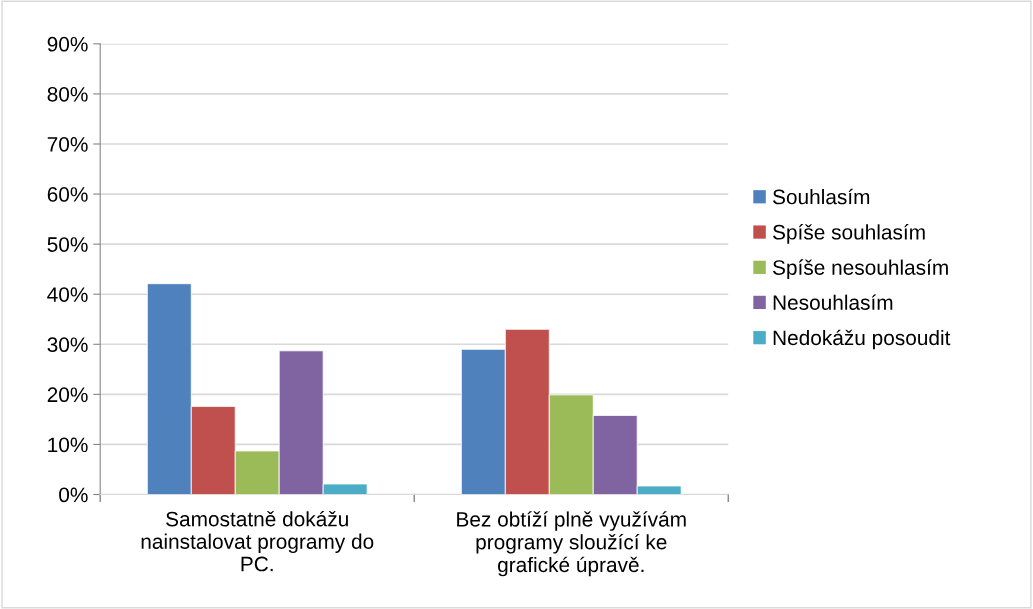 The height and width of the screenshot is (609, 1033). Describe the element at coordinates (73, 495) in the screenshot. I see `y-tick-label: 0%` at that location.